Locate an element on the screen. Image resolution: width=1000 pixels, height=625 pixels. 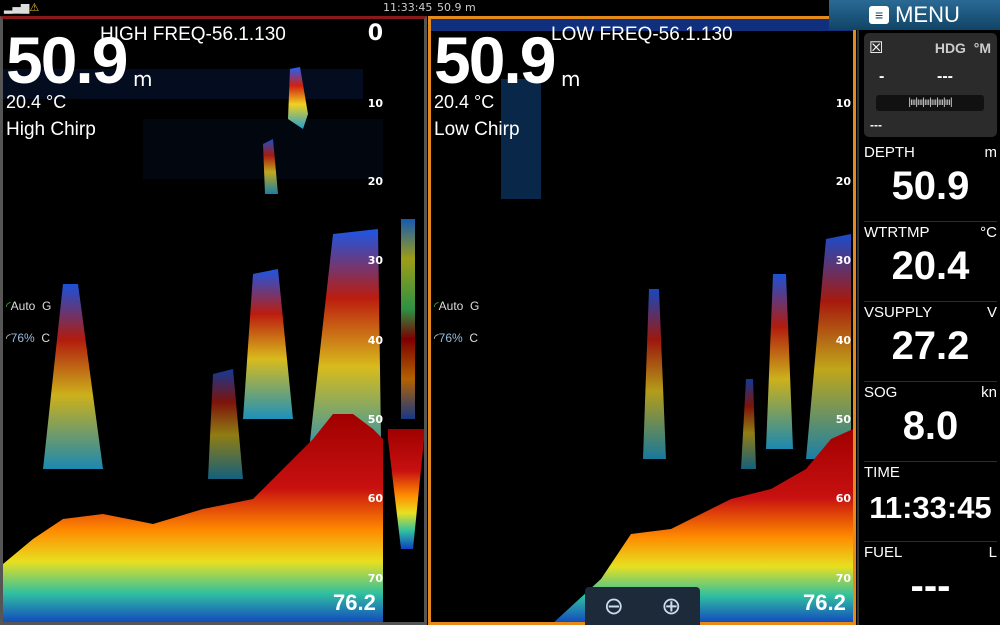
field-depth: DEPTH m 50.9 is located at coordinates (930, 182).